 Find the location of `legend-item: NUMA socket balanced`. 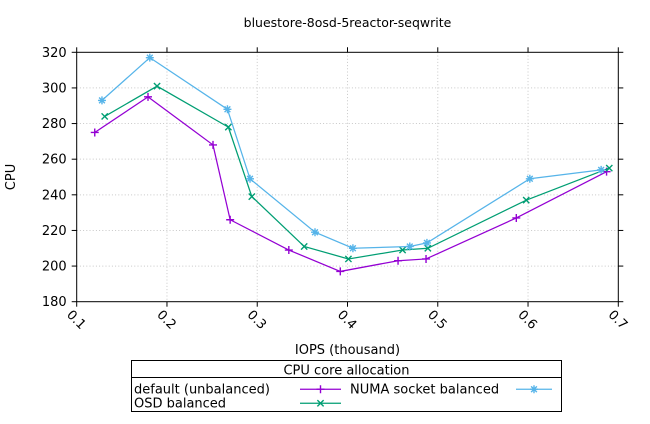

legend-item: NUMA socket balanced is located at coordinates (451, 390).